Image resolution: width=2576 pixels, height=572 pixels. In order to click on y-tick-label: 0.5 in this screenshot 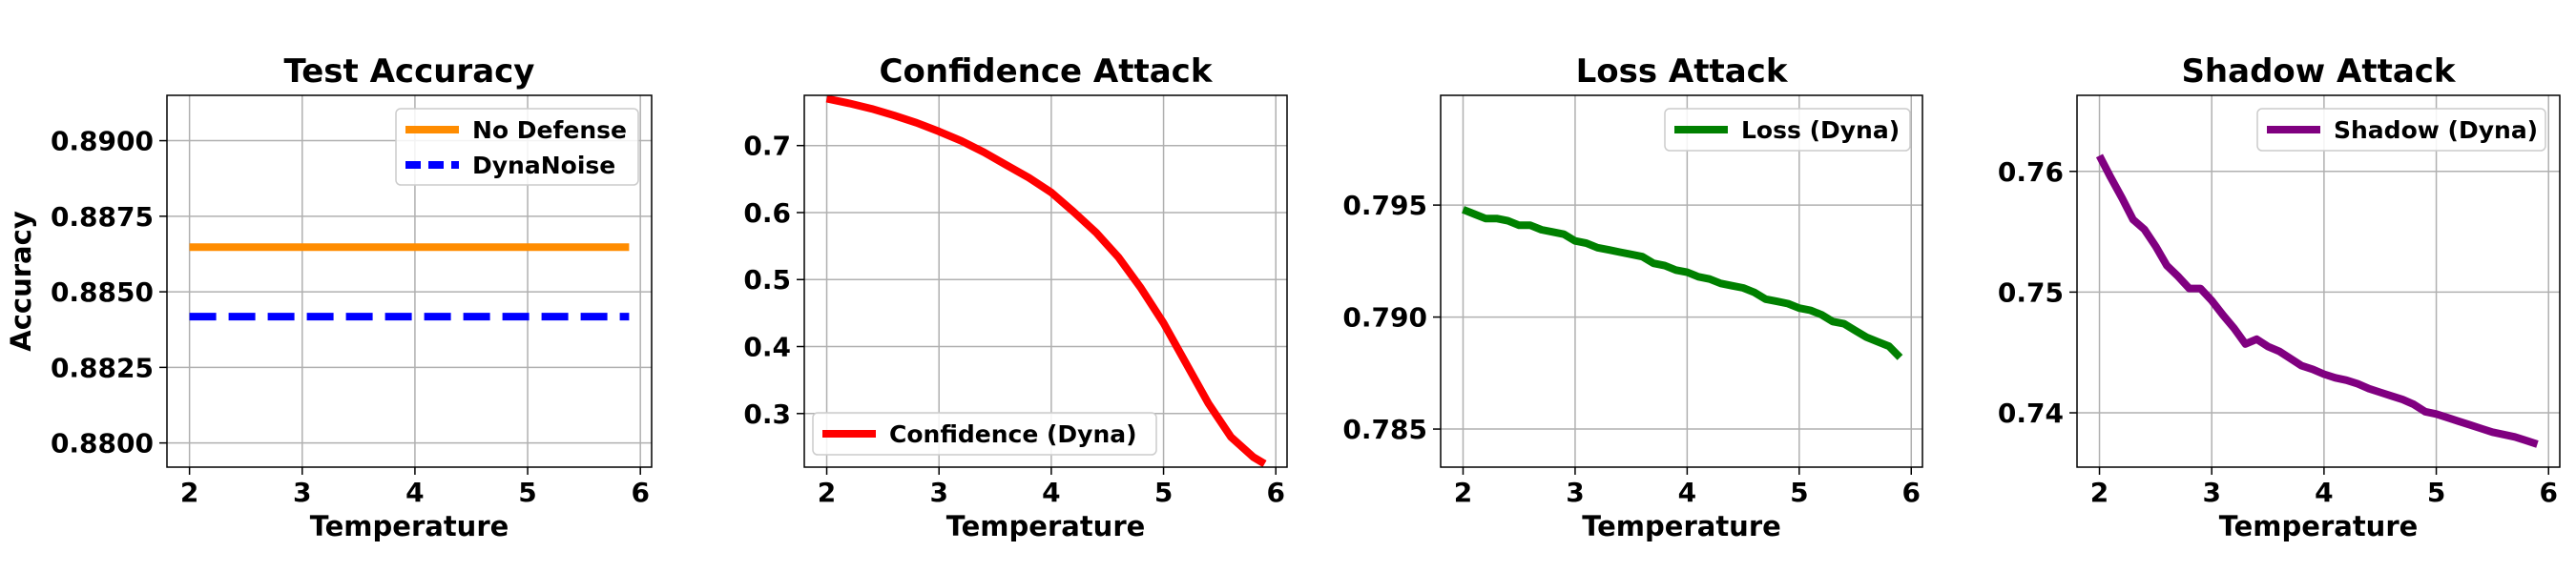, I will do `click(767, 280)`.